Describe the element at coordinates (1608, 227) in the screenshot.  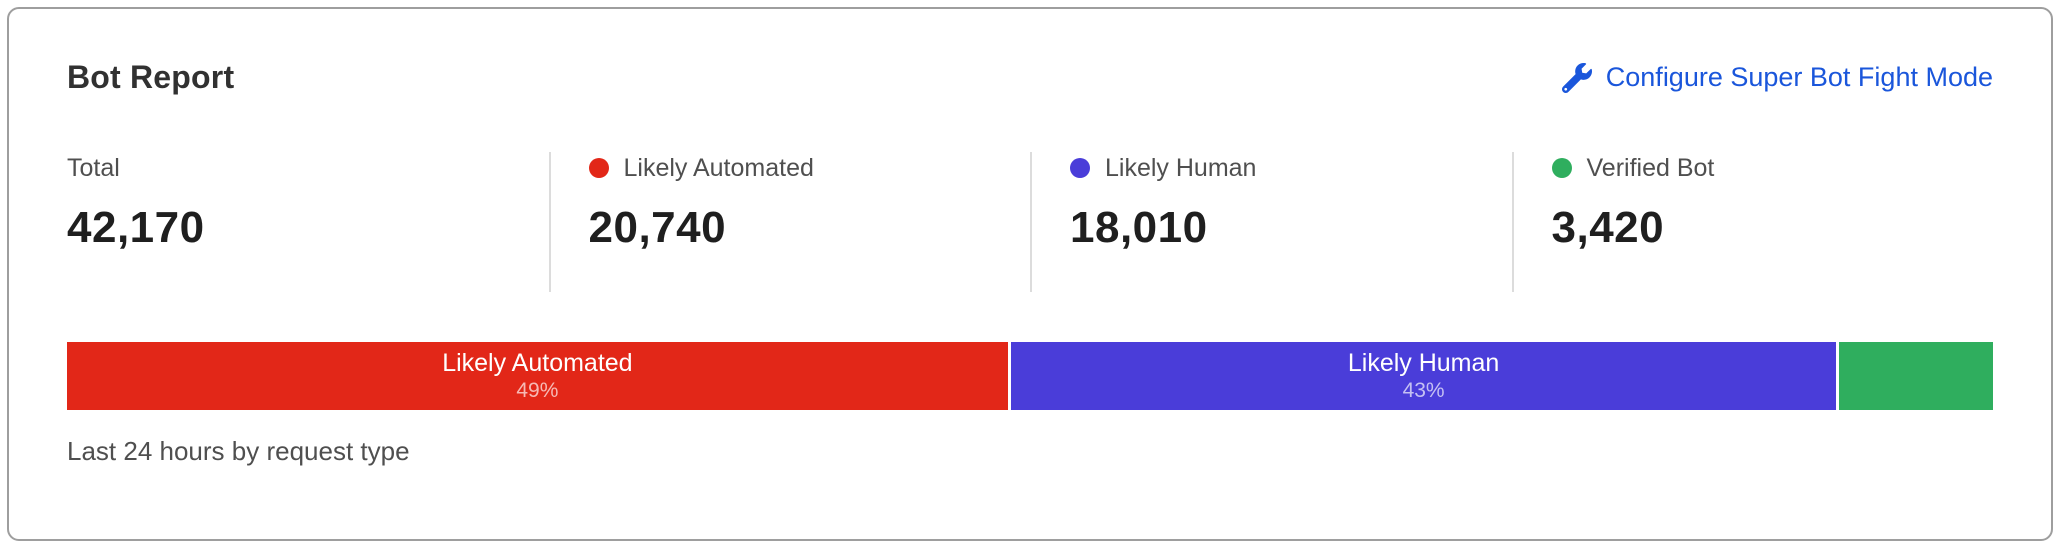
I see `stat-verified-bot-value: 3,420` at that location.